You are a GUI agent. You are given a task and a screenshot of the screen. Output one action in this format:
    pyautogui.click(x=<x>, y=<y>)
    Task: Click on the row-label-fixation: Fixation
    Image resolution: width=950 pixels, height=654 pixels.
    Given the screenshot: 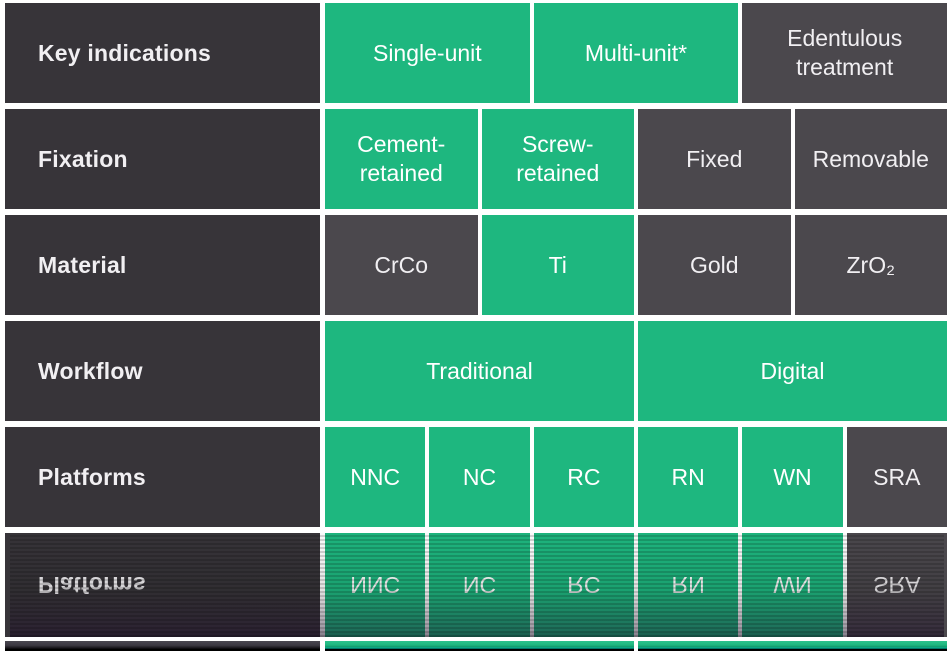 What is the action you would take?
    pyautogui.click(x=162, y=159)
    